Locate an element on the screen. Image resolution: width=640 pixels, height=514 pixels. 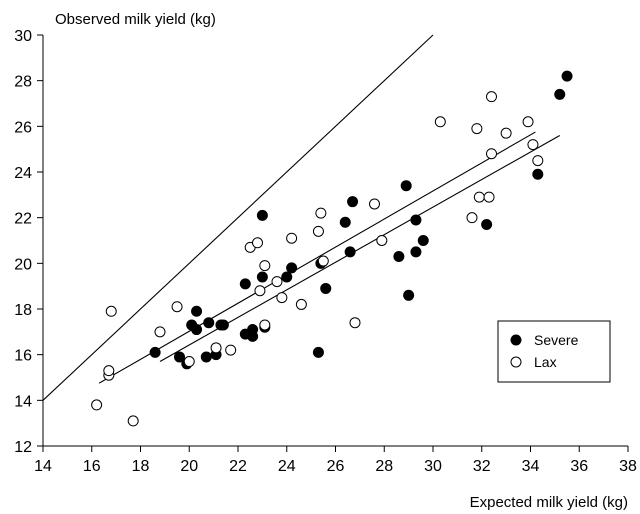
x-axis-title: Expected milk yield (kg) is located at coordinates (549, 502).